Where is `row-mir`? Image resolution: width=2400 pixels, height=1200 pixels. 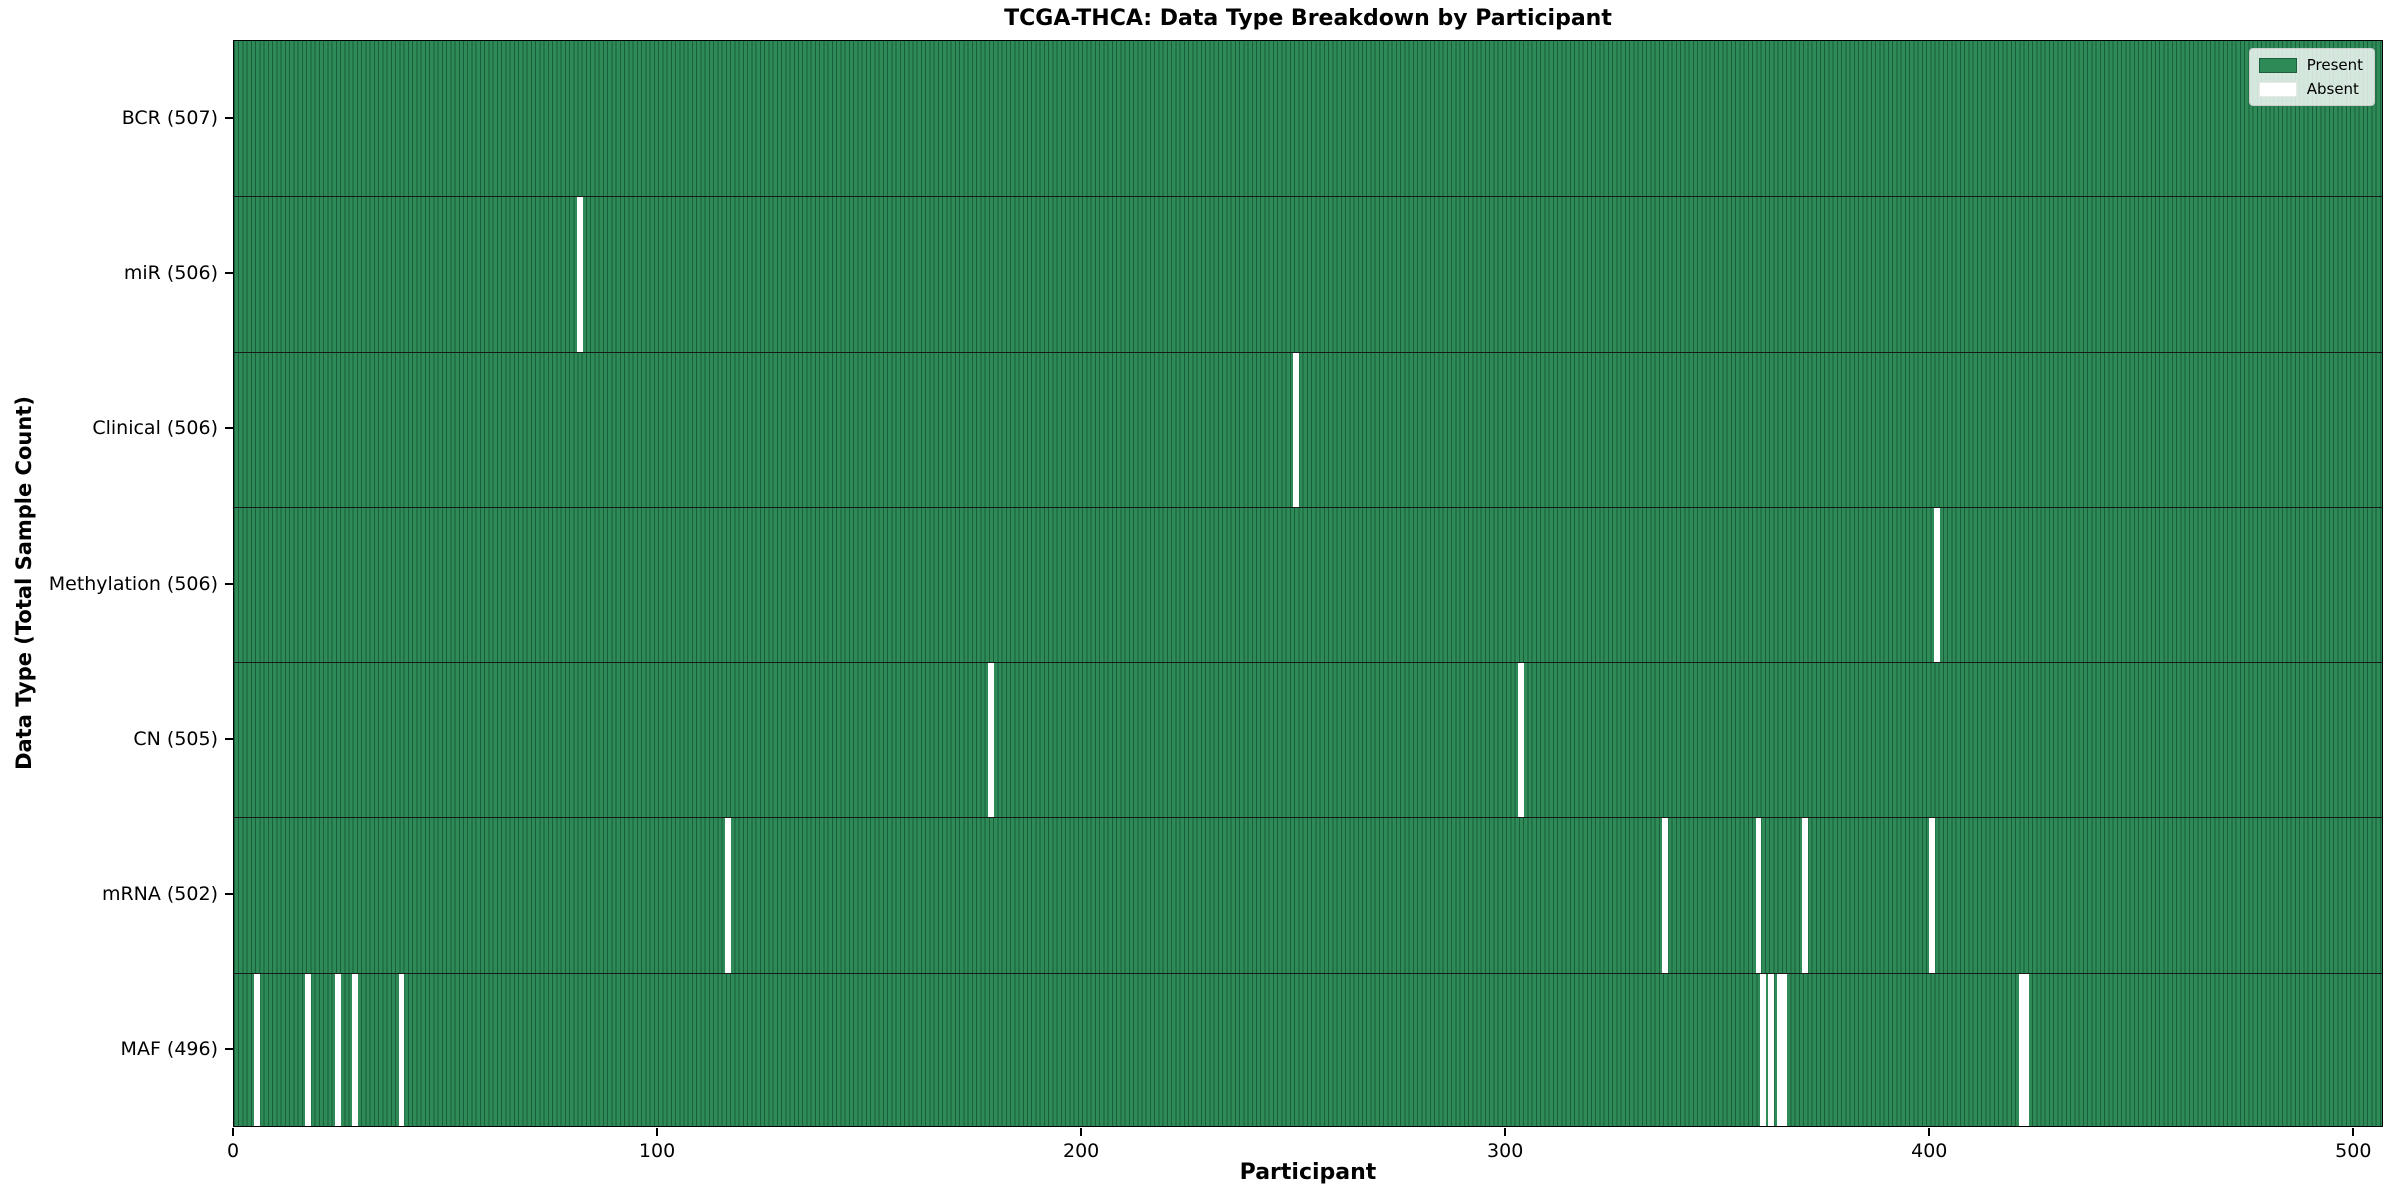 row-mir is located at coordinates (1308, 274).